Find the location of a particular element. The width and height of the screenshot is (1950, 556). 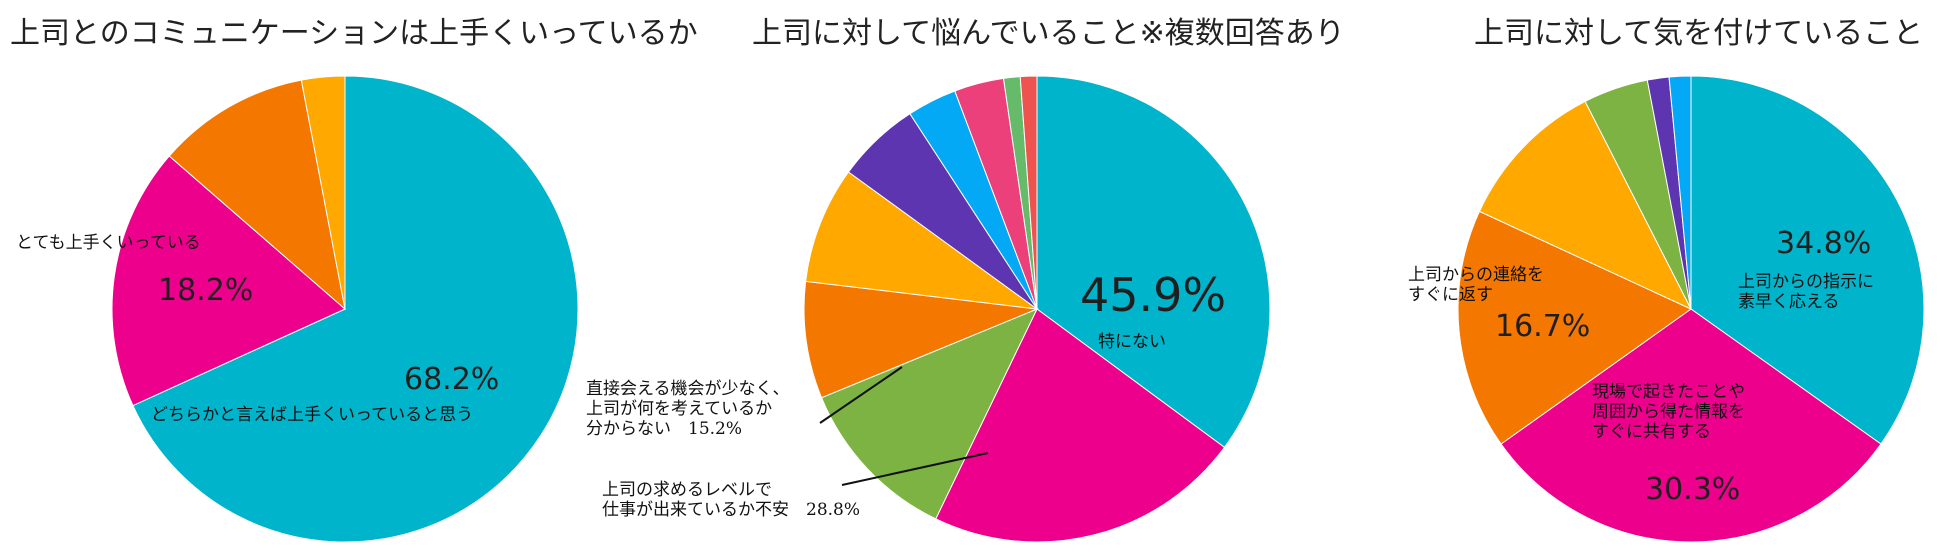

leader-line-level is located at coordinates (915, 469).